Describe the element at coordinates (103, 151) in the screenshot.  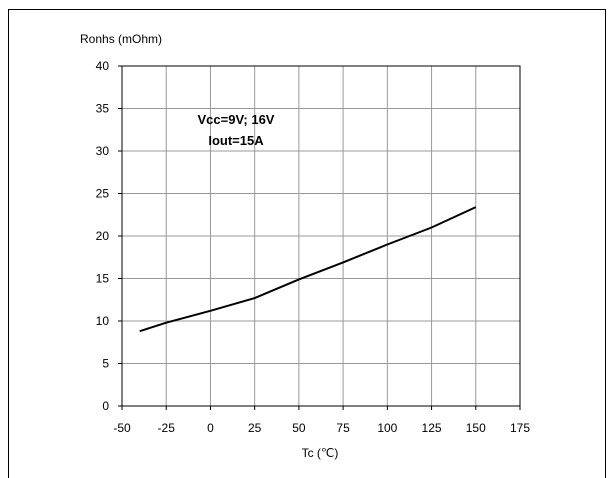
I see `y-tick-label: 30` at that location.